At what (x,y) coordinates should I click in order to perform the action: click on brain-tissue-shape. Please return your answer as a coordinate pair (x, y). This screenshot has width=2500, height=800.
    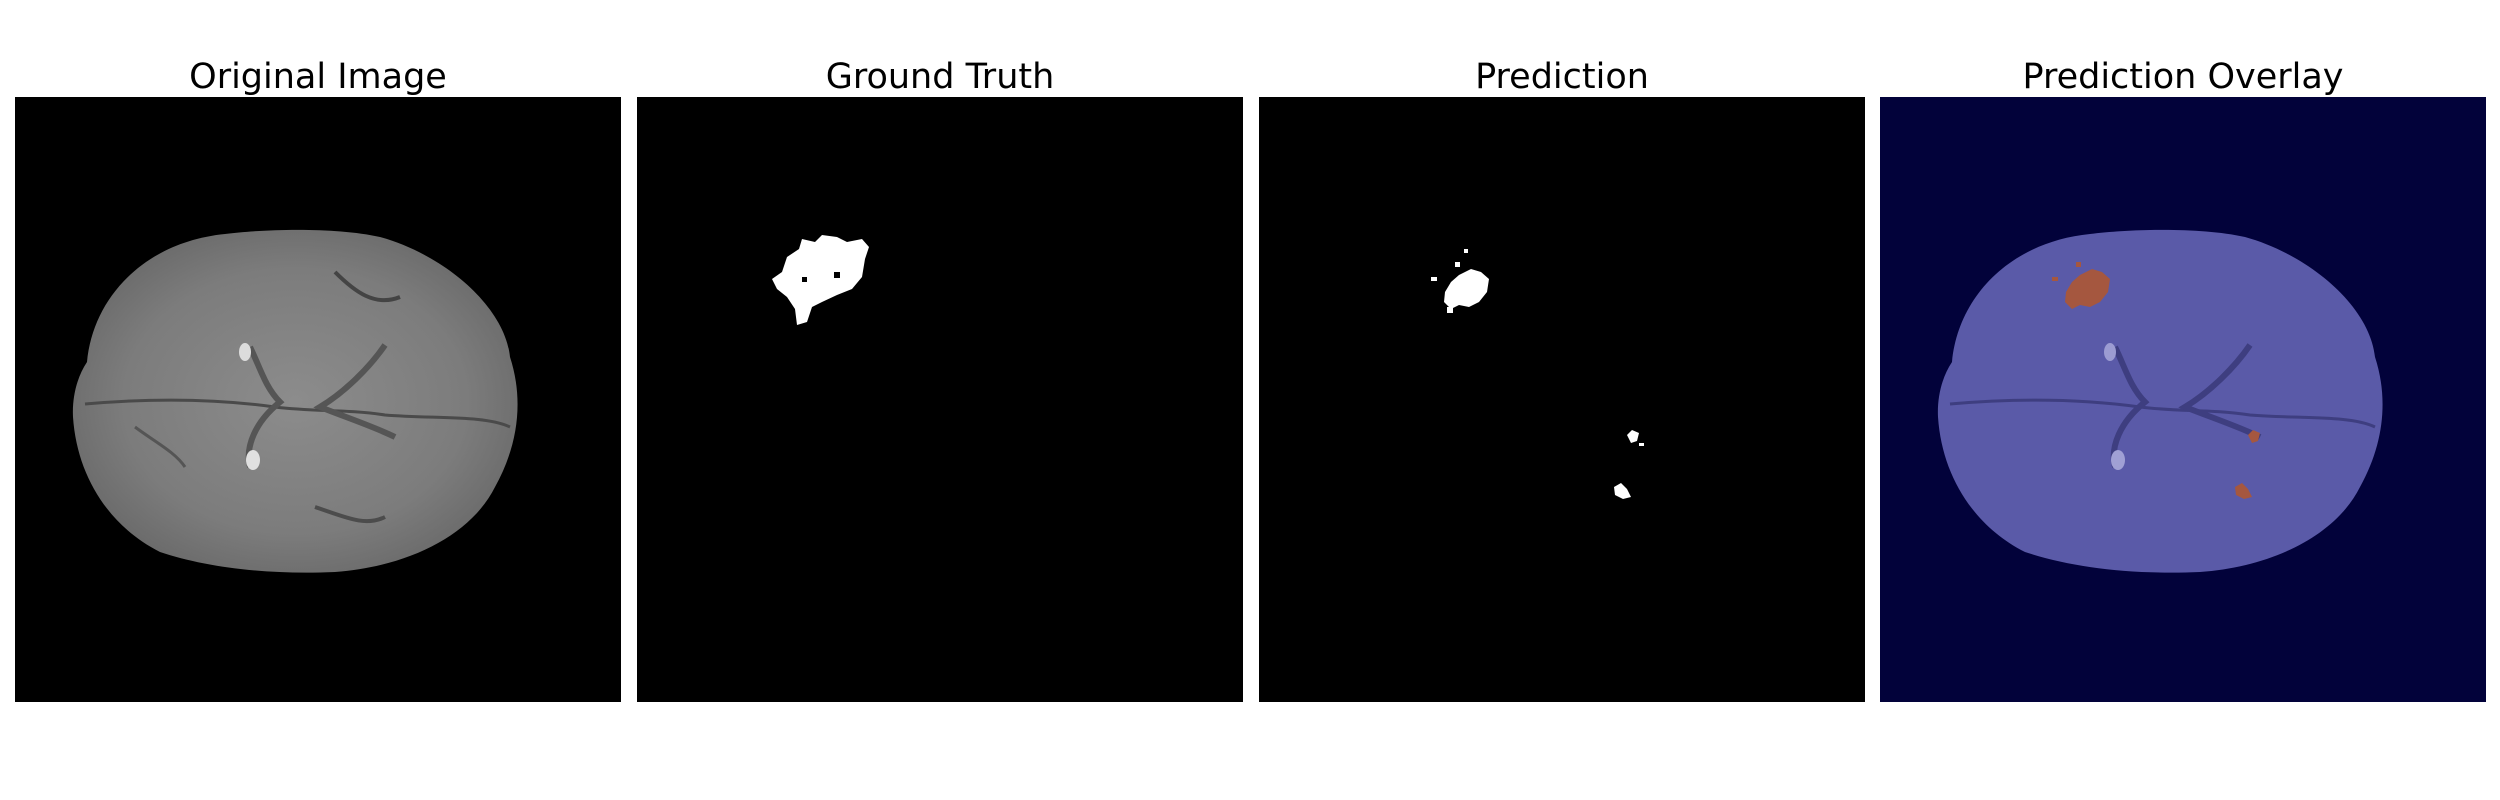
    Looking at the image, I should click on (295, 401).